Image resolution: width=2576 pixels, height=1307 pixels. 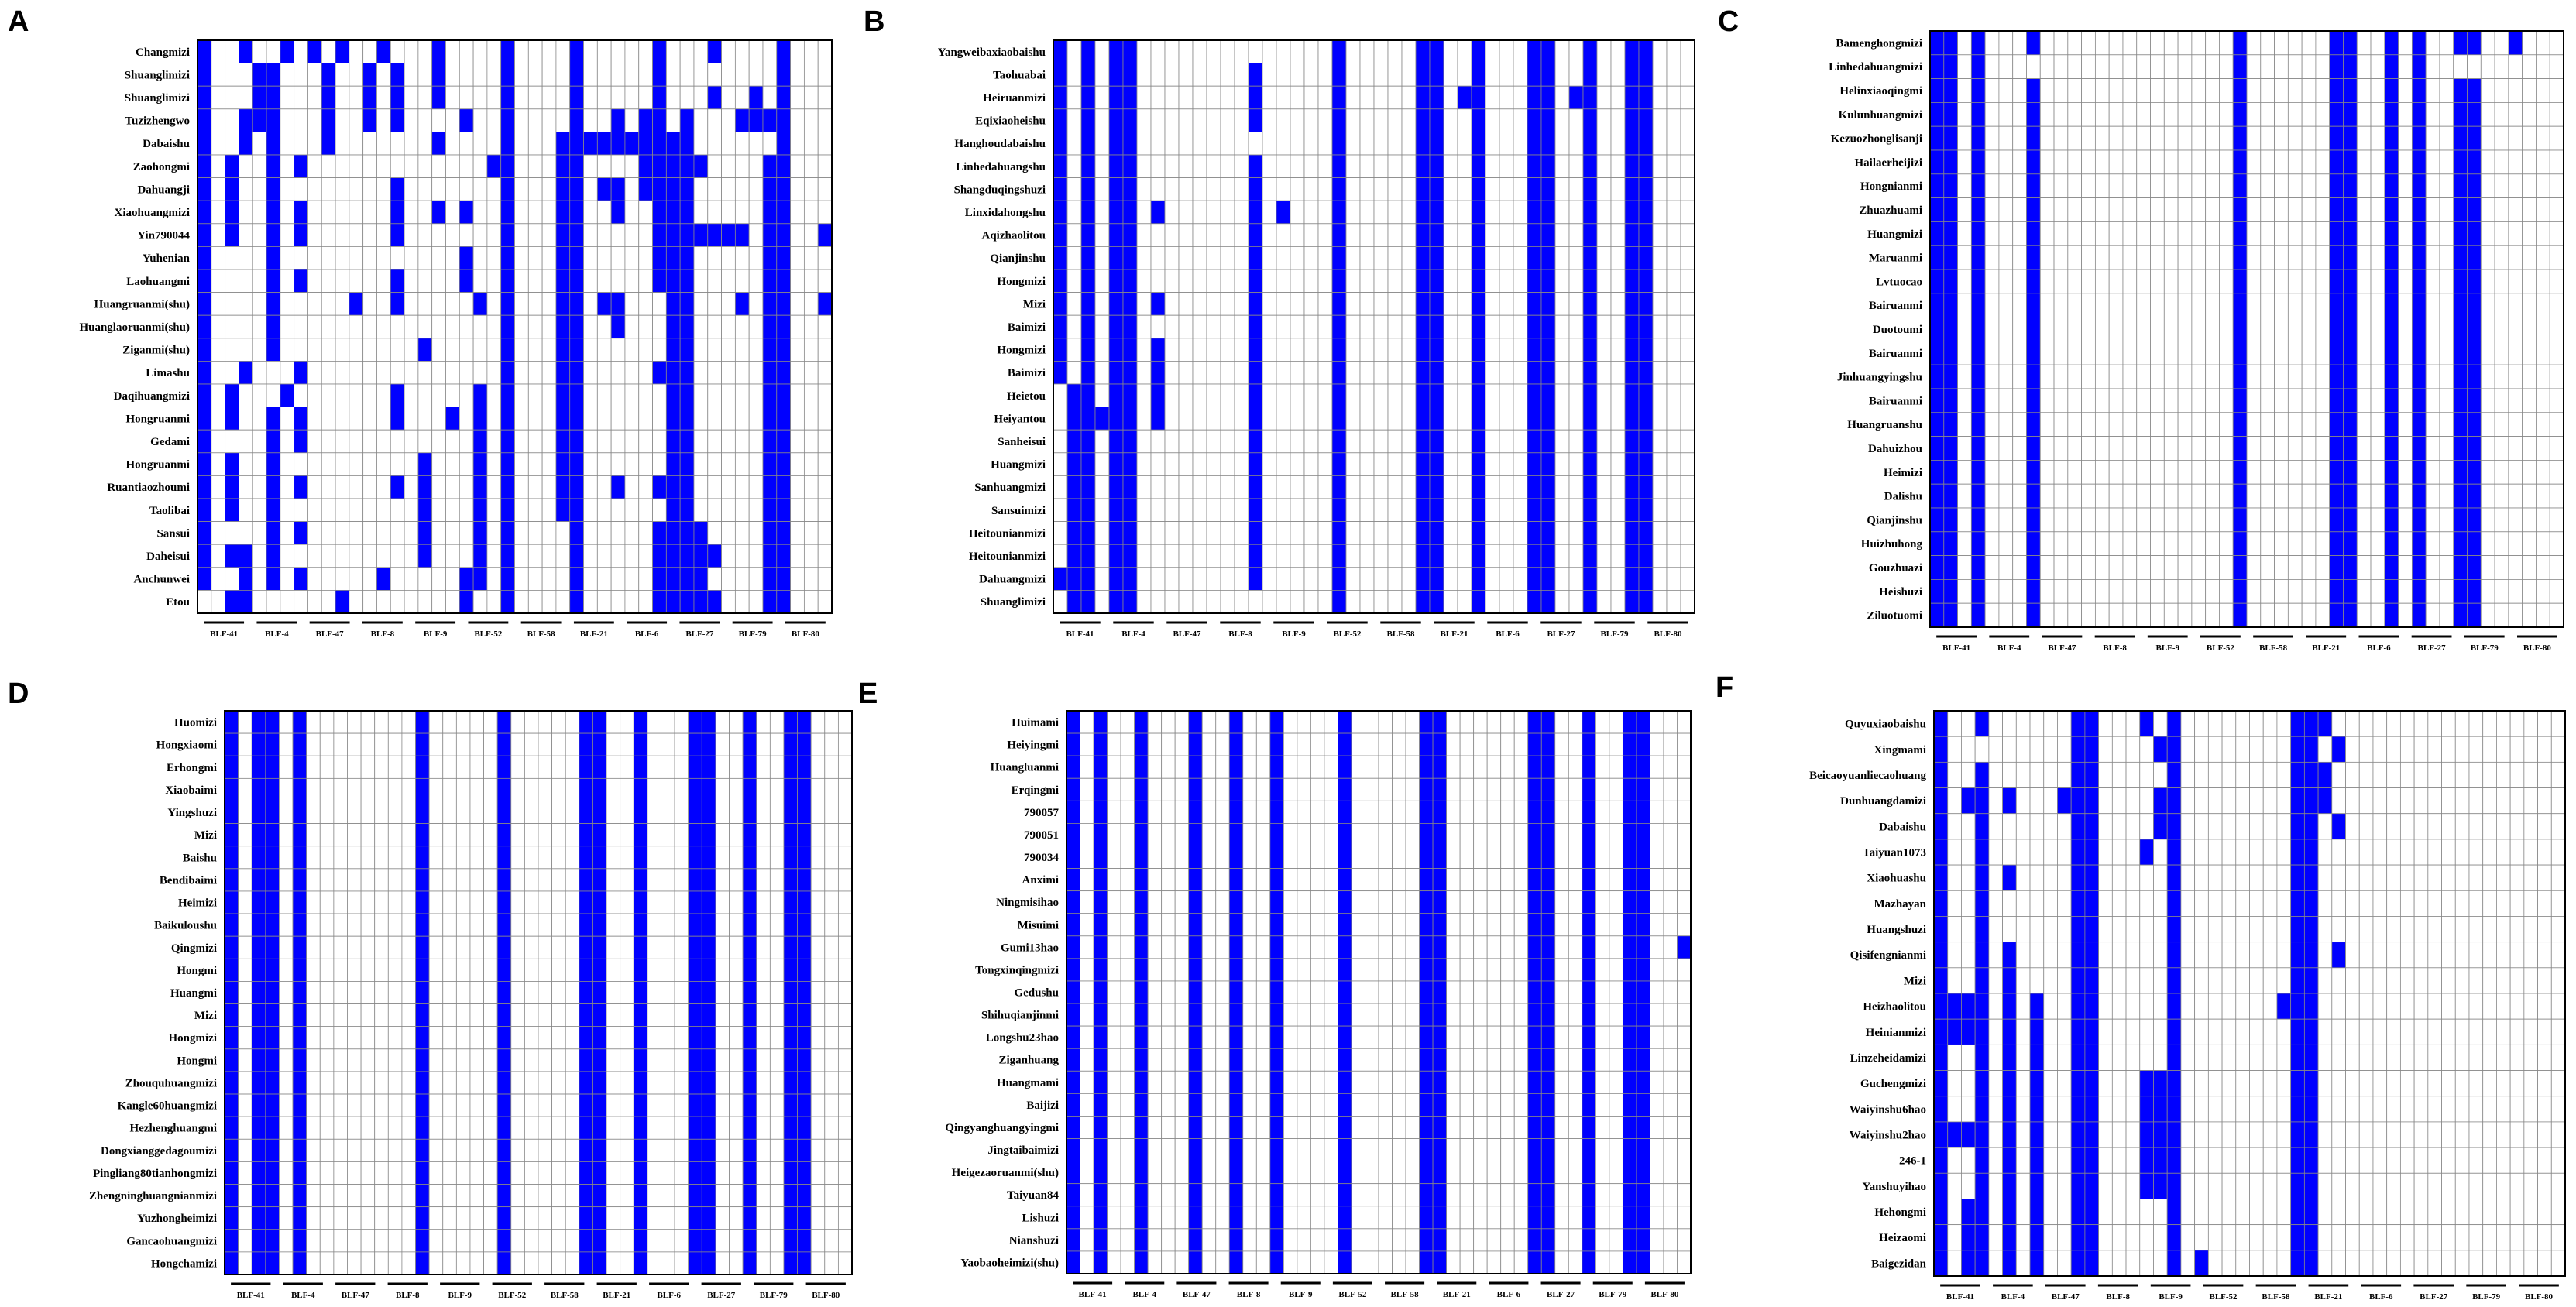 What do you see at coordinates (2062, 648) in the screenshot?
I see `marker-label: BLF-47` at bounding box center [2062, 648].